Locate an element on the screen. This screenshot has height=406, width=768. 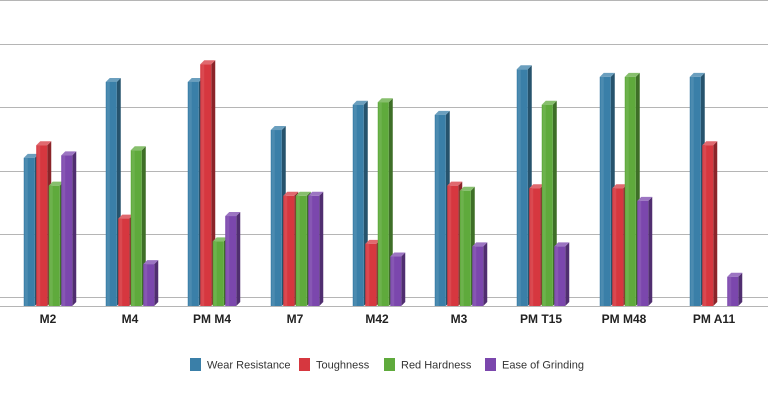
bar-group-m2 is located at coordinates (50, 223).